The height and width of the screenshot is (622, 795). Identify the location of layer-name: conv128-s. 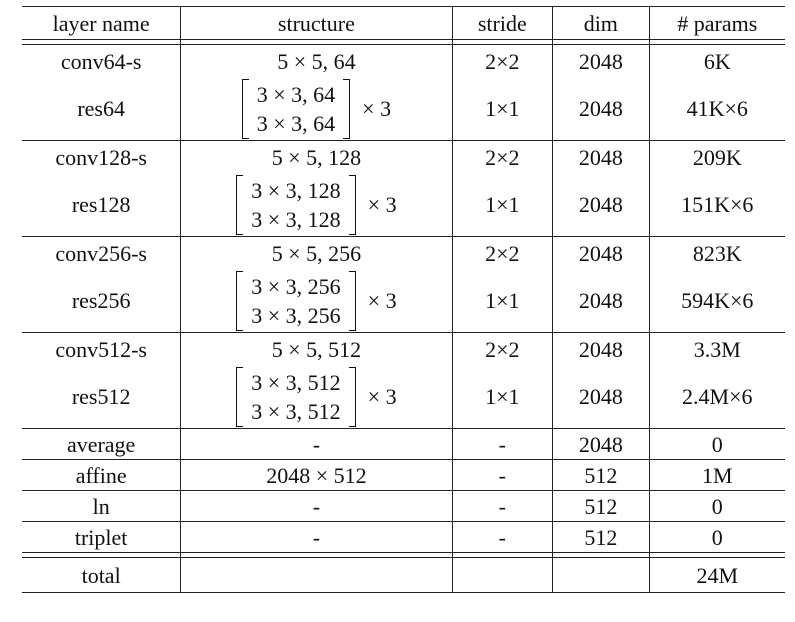
(101, 157).